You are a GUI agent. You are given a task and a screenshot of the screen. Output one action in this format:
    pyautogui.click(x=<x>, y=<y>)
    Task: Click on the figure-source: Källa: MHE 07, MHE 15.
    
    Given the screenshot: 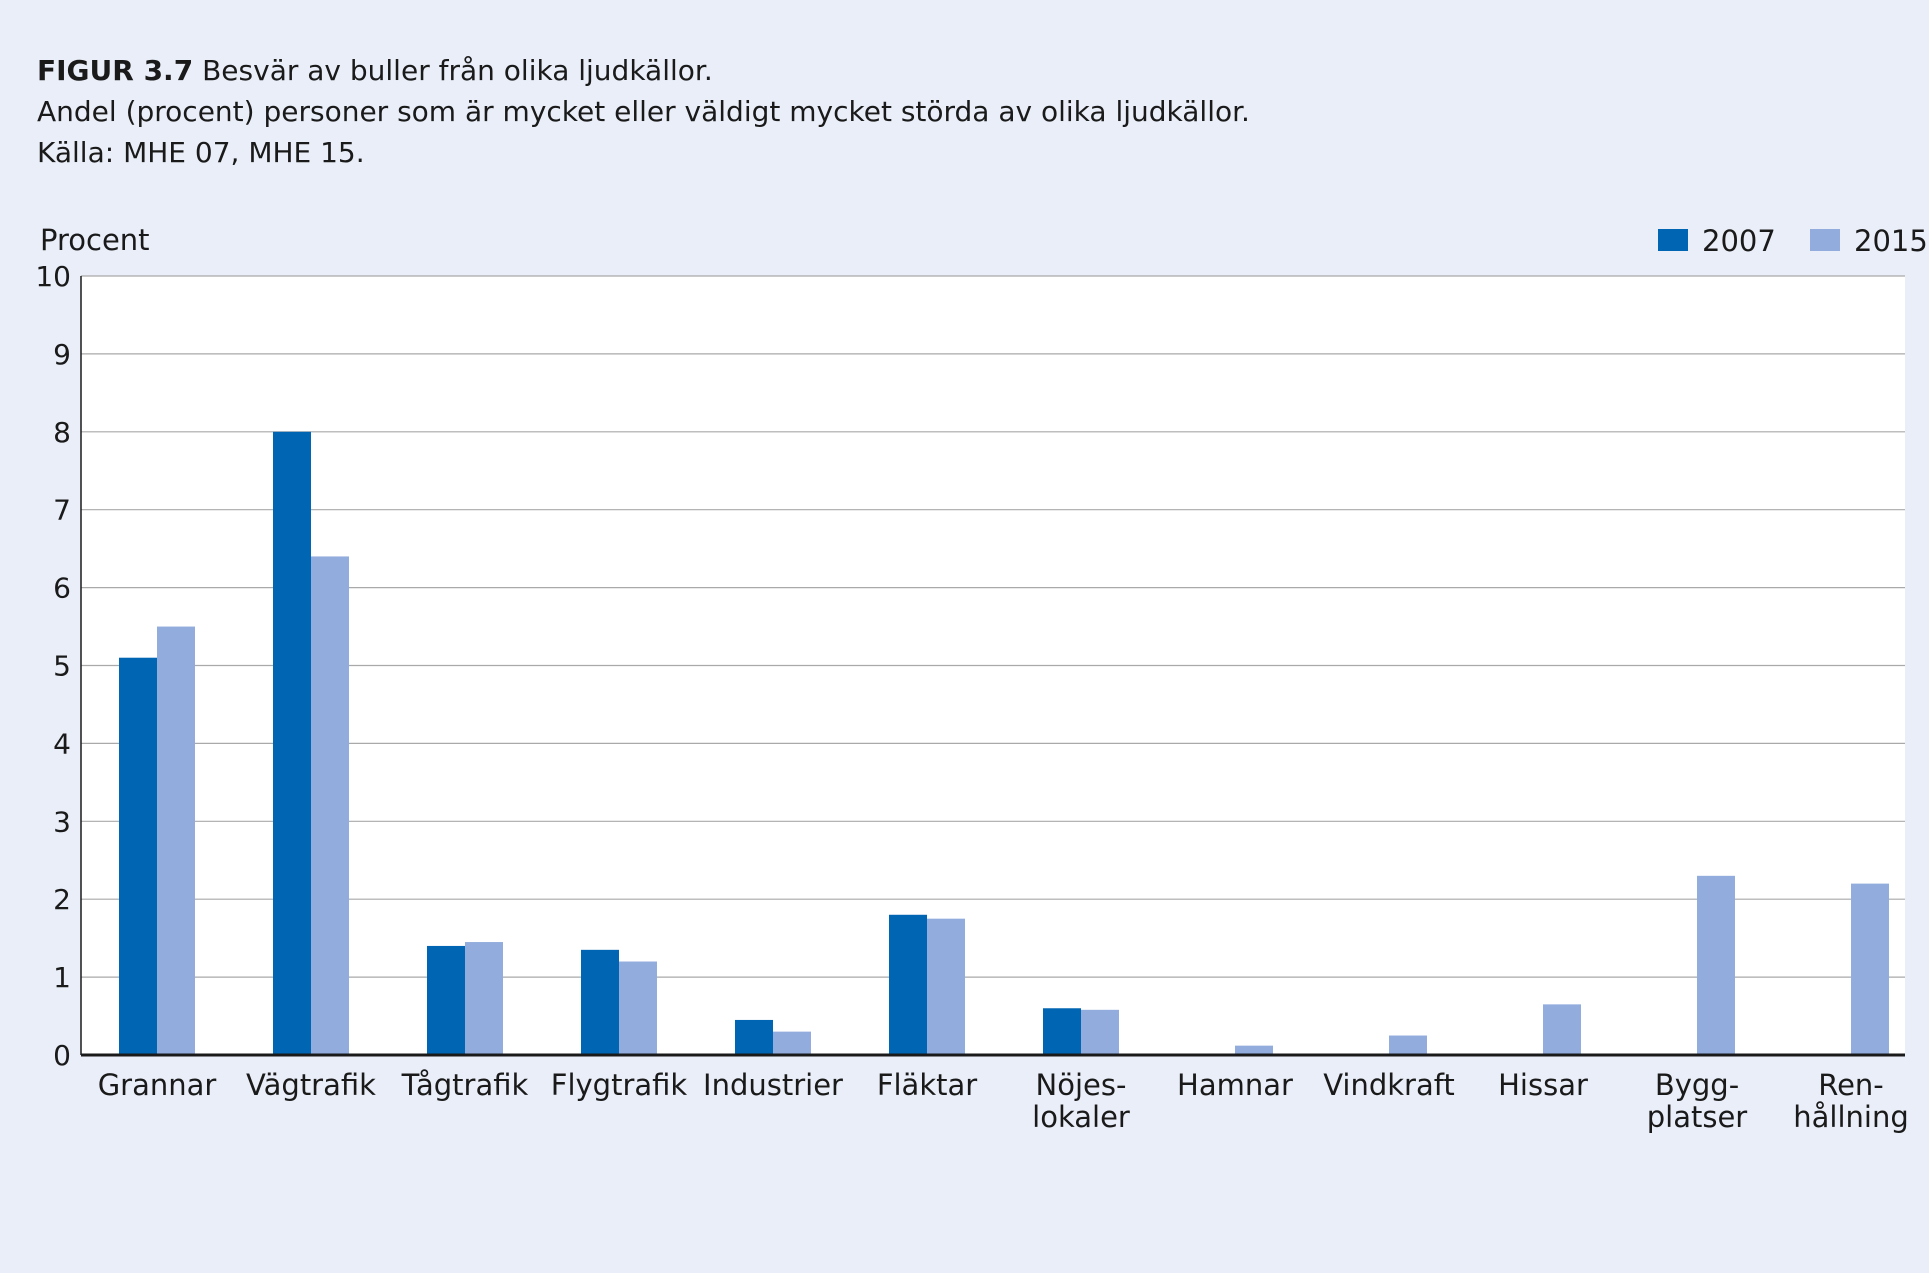 What is the action you would take?
    pyautogui.click(x=201, y=152)
    